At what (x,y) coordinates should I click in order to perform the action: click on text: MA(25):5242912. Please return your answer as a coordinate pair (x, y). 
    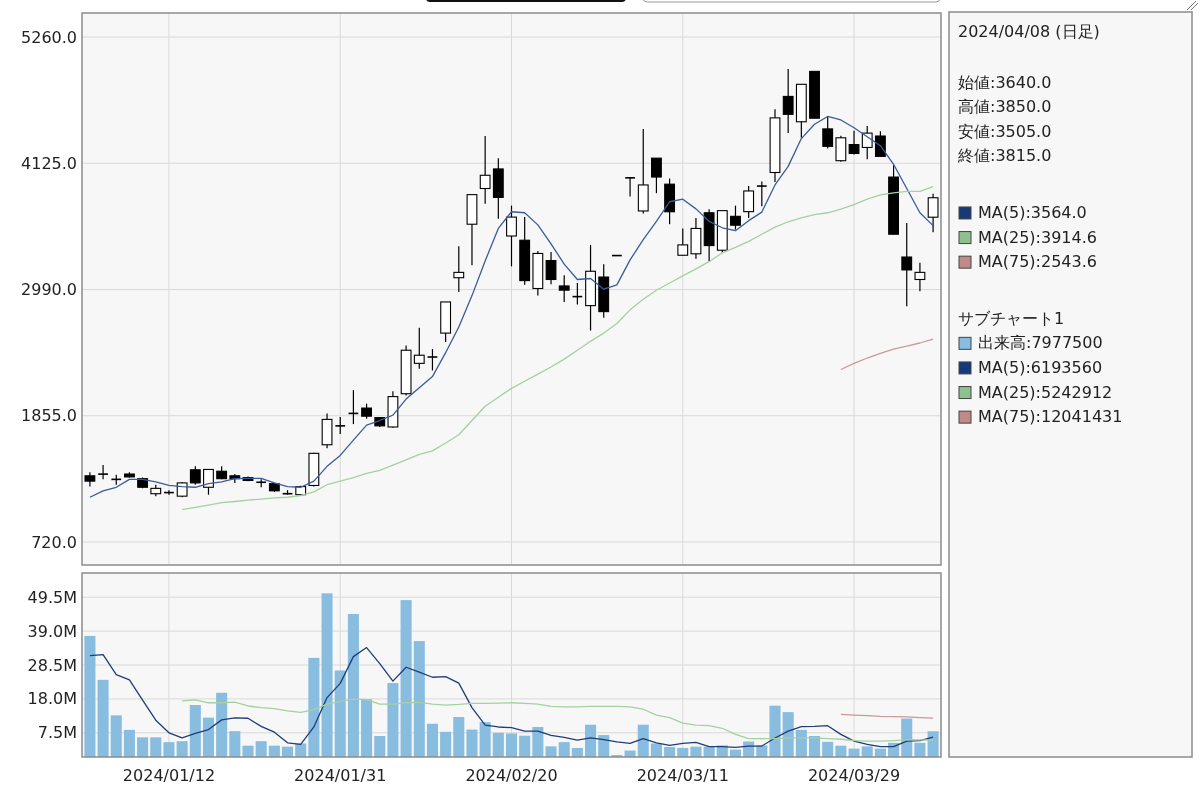
    Looking at the image, I should click on (1045, 392).